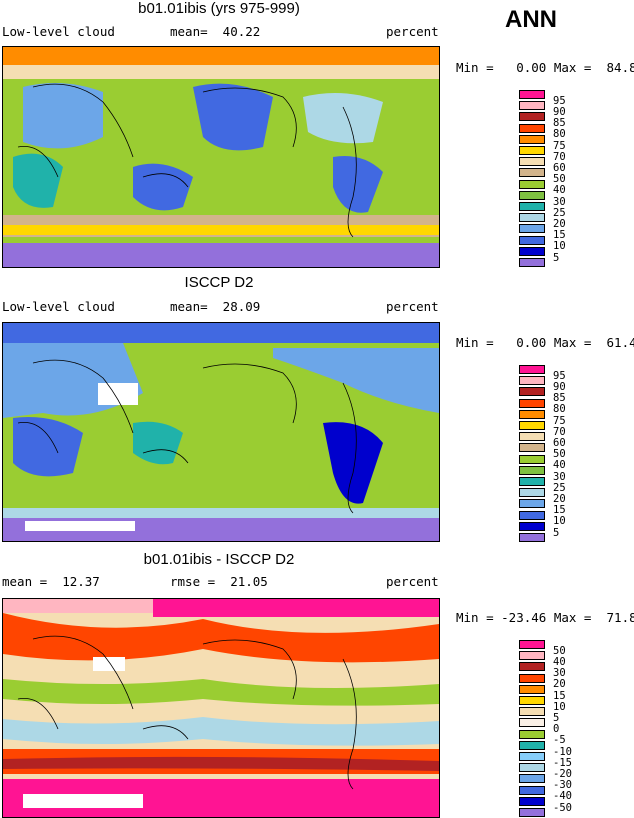 The width and height of the screenshot is (634, 818). Describe the element at coordinates (219, 581) in the screenshot. I see `panel-3-rmse-label: rmse = 21.05` at that location.